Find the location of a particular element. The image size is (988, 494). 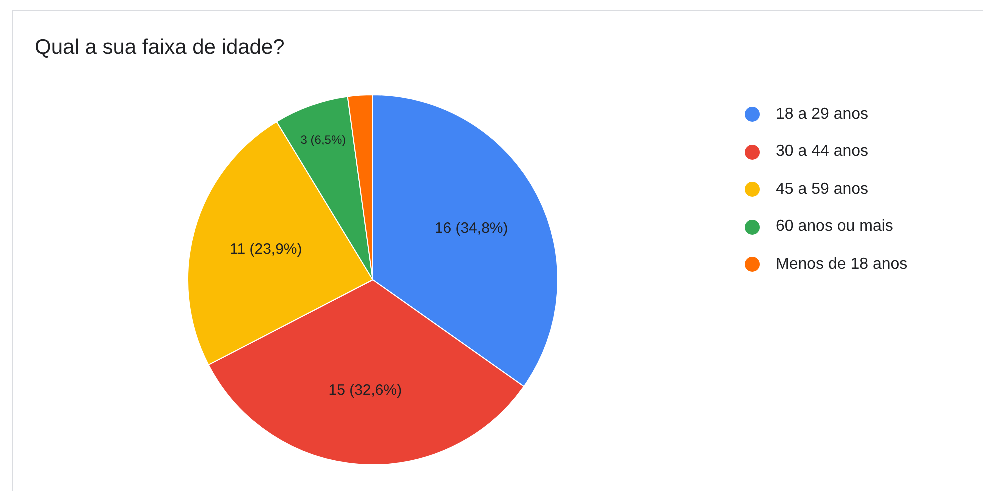

data-label: 3 (6,5%) is located at coordinates (323, 139).